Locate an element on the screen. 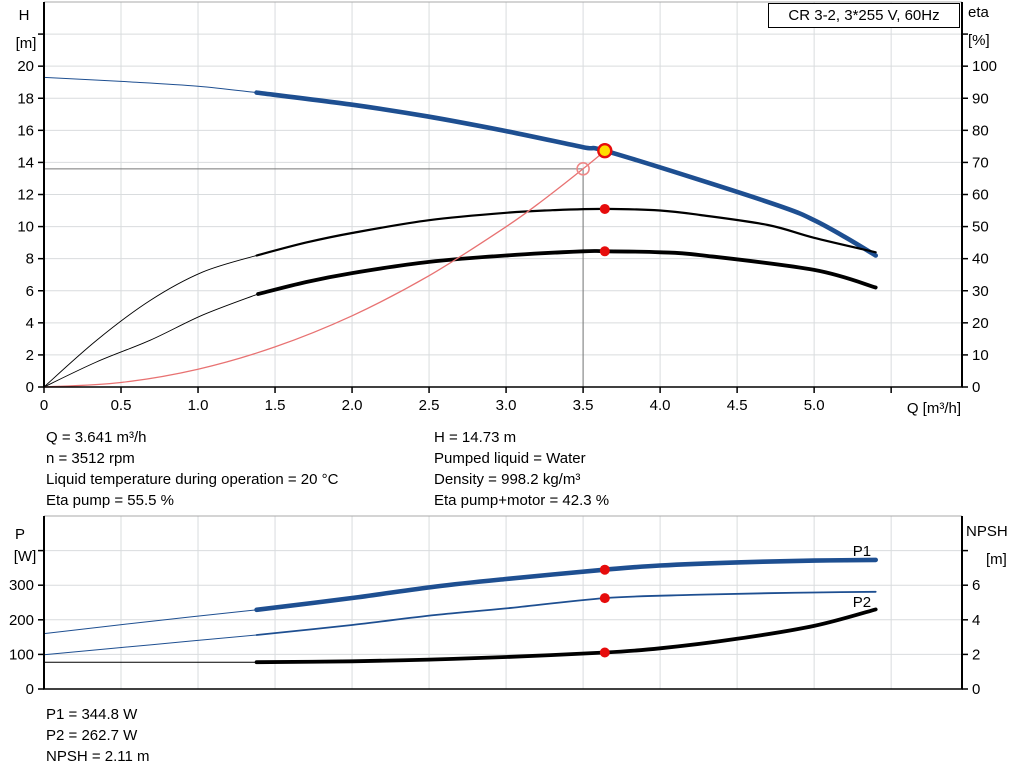 Image resolution: width=1024 pixels, height=781 pixels. right-tick-label: 2 is located at coordinates (976, 654).